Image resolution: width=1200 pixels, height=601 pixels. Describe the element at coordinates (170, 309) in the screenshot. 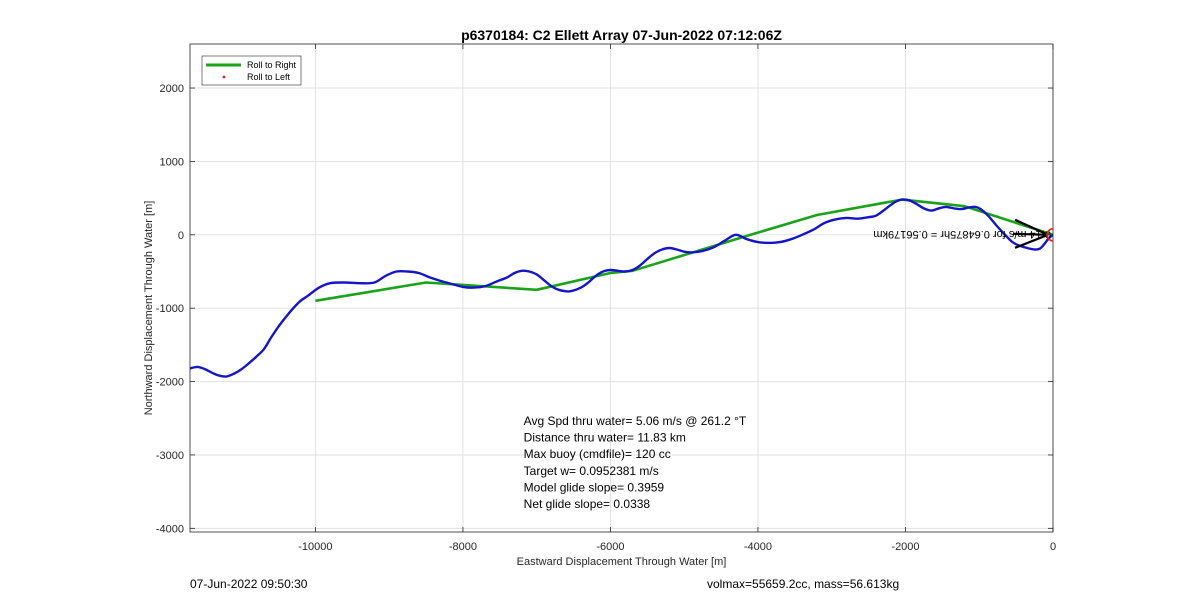

I see `y-tick-label: -1000` at that location.